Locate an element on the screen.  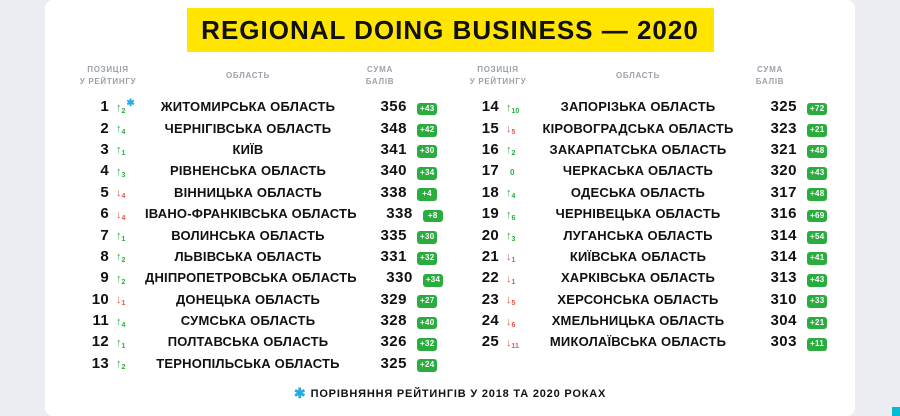
rank-change: ↑2✱ is located at coordinates (127, 106).